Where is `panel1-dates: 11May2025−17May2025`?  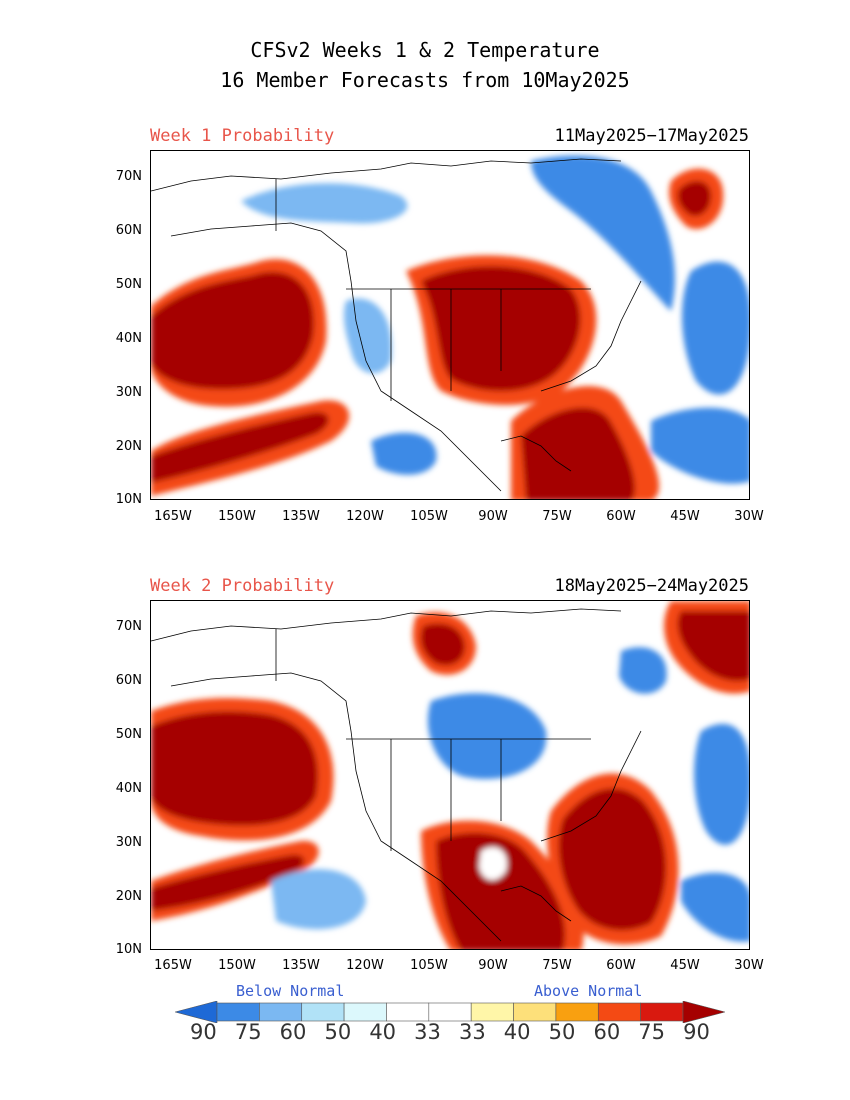 panel1-dates: 11May2025−17May2025 is located at coordinates (651, 136).